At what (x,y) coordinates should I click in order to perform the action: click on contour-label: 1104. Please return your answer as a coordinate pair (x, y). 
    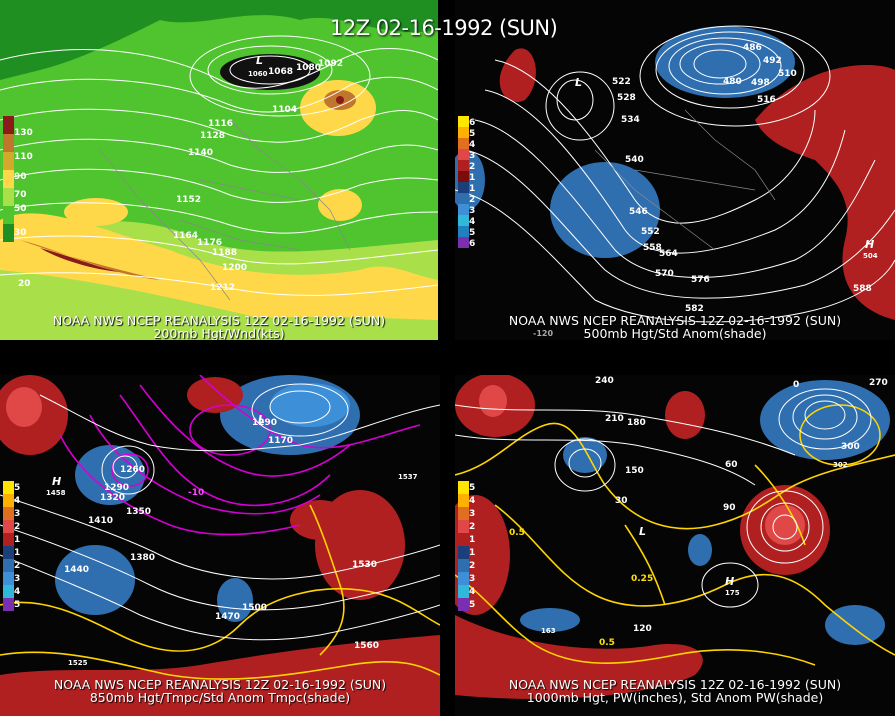
    Looking at the image, I should click on (284, 110).